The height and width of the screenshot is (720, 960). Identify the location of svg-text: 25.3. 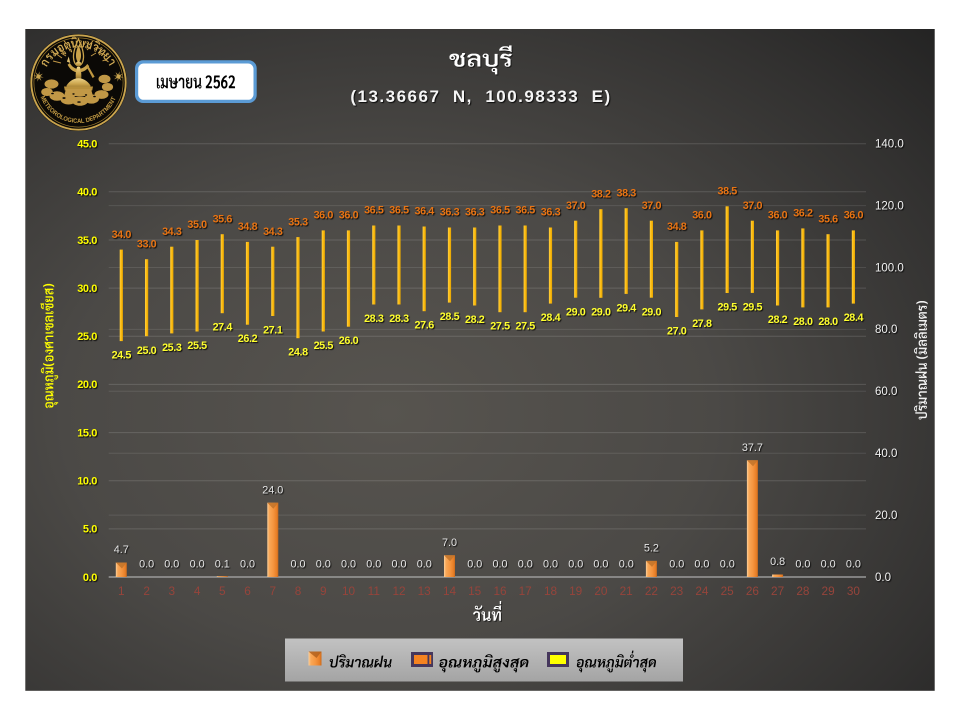
(172, 348).